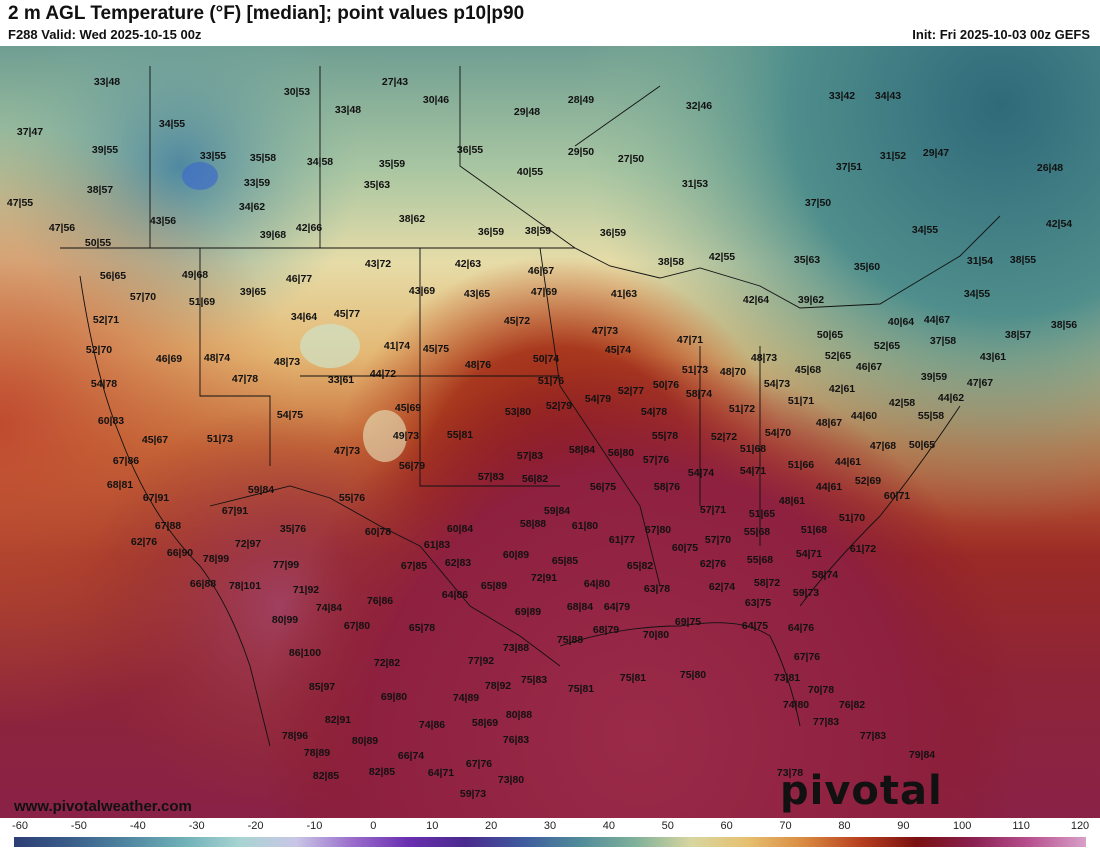 The image size is (1100, 850). Describe the element at coordinates (792, 501) in the screenshot. I see `point-value-label: 48|61` at that location.